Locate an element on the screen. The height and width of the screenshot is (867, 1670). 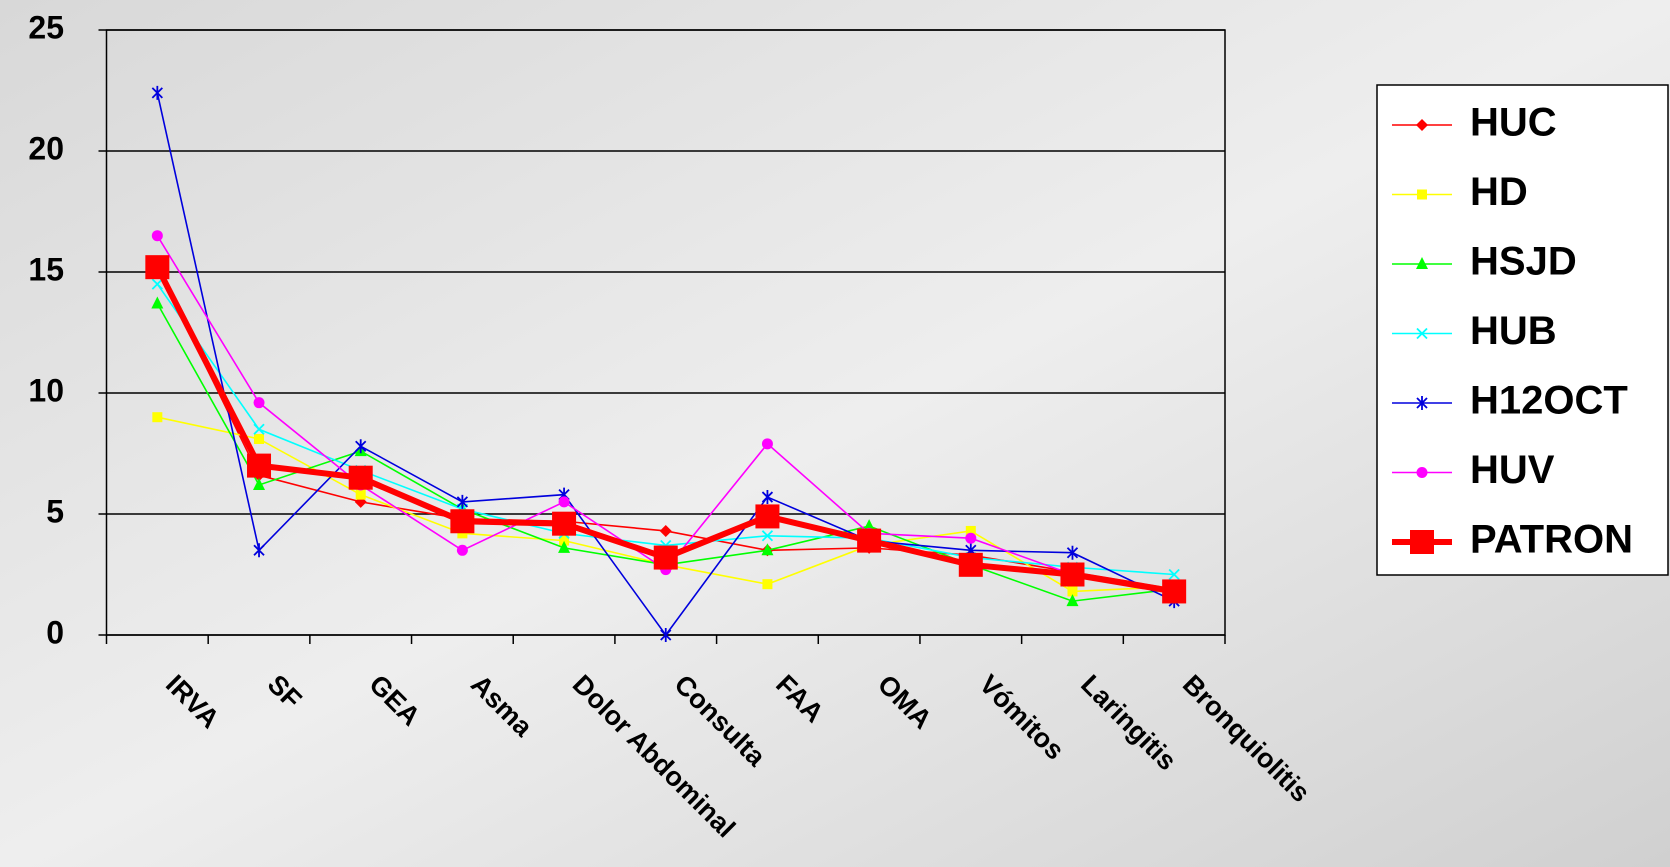
legend-label: PATRON is located at coordinates (1551, 540).